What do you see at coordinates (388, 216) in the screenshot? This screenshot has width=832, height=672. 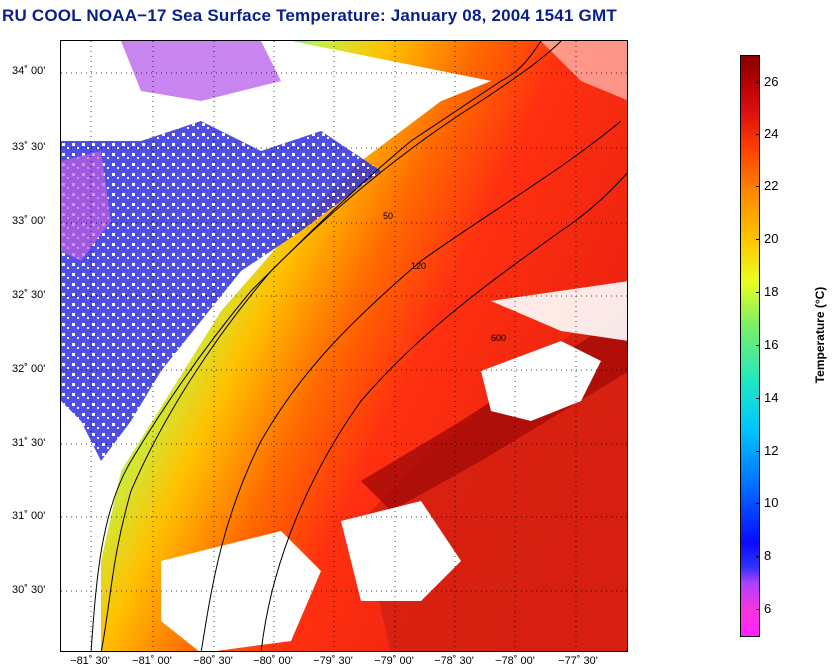 I see `contour-label-50: 50` at bounding box center [388, 216].